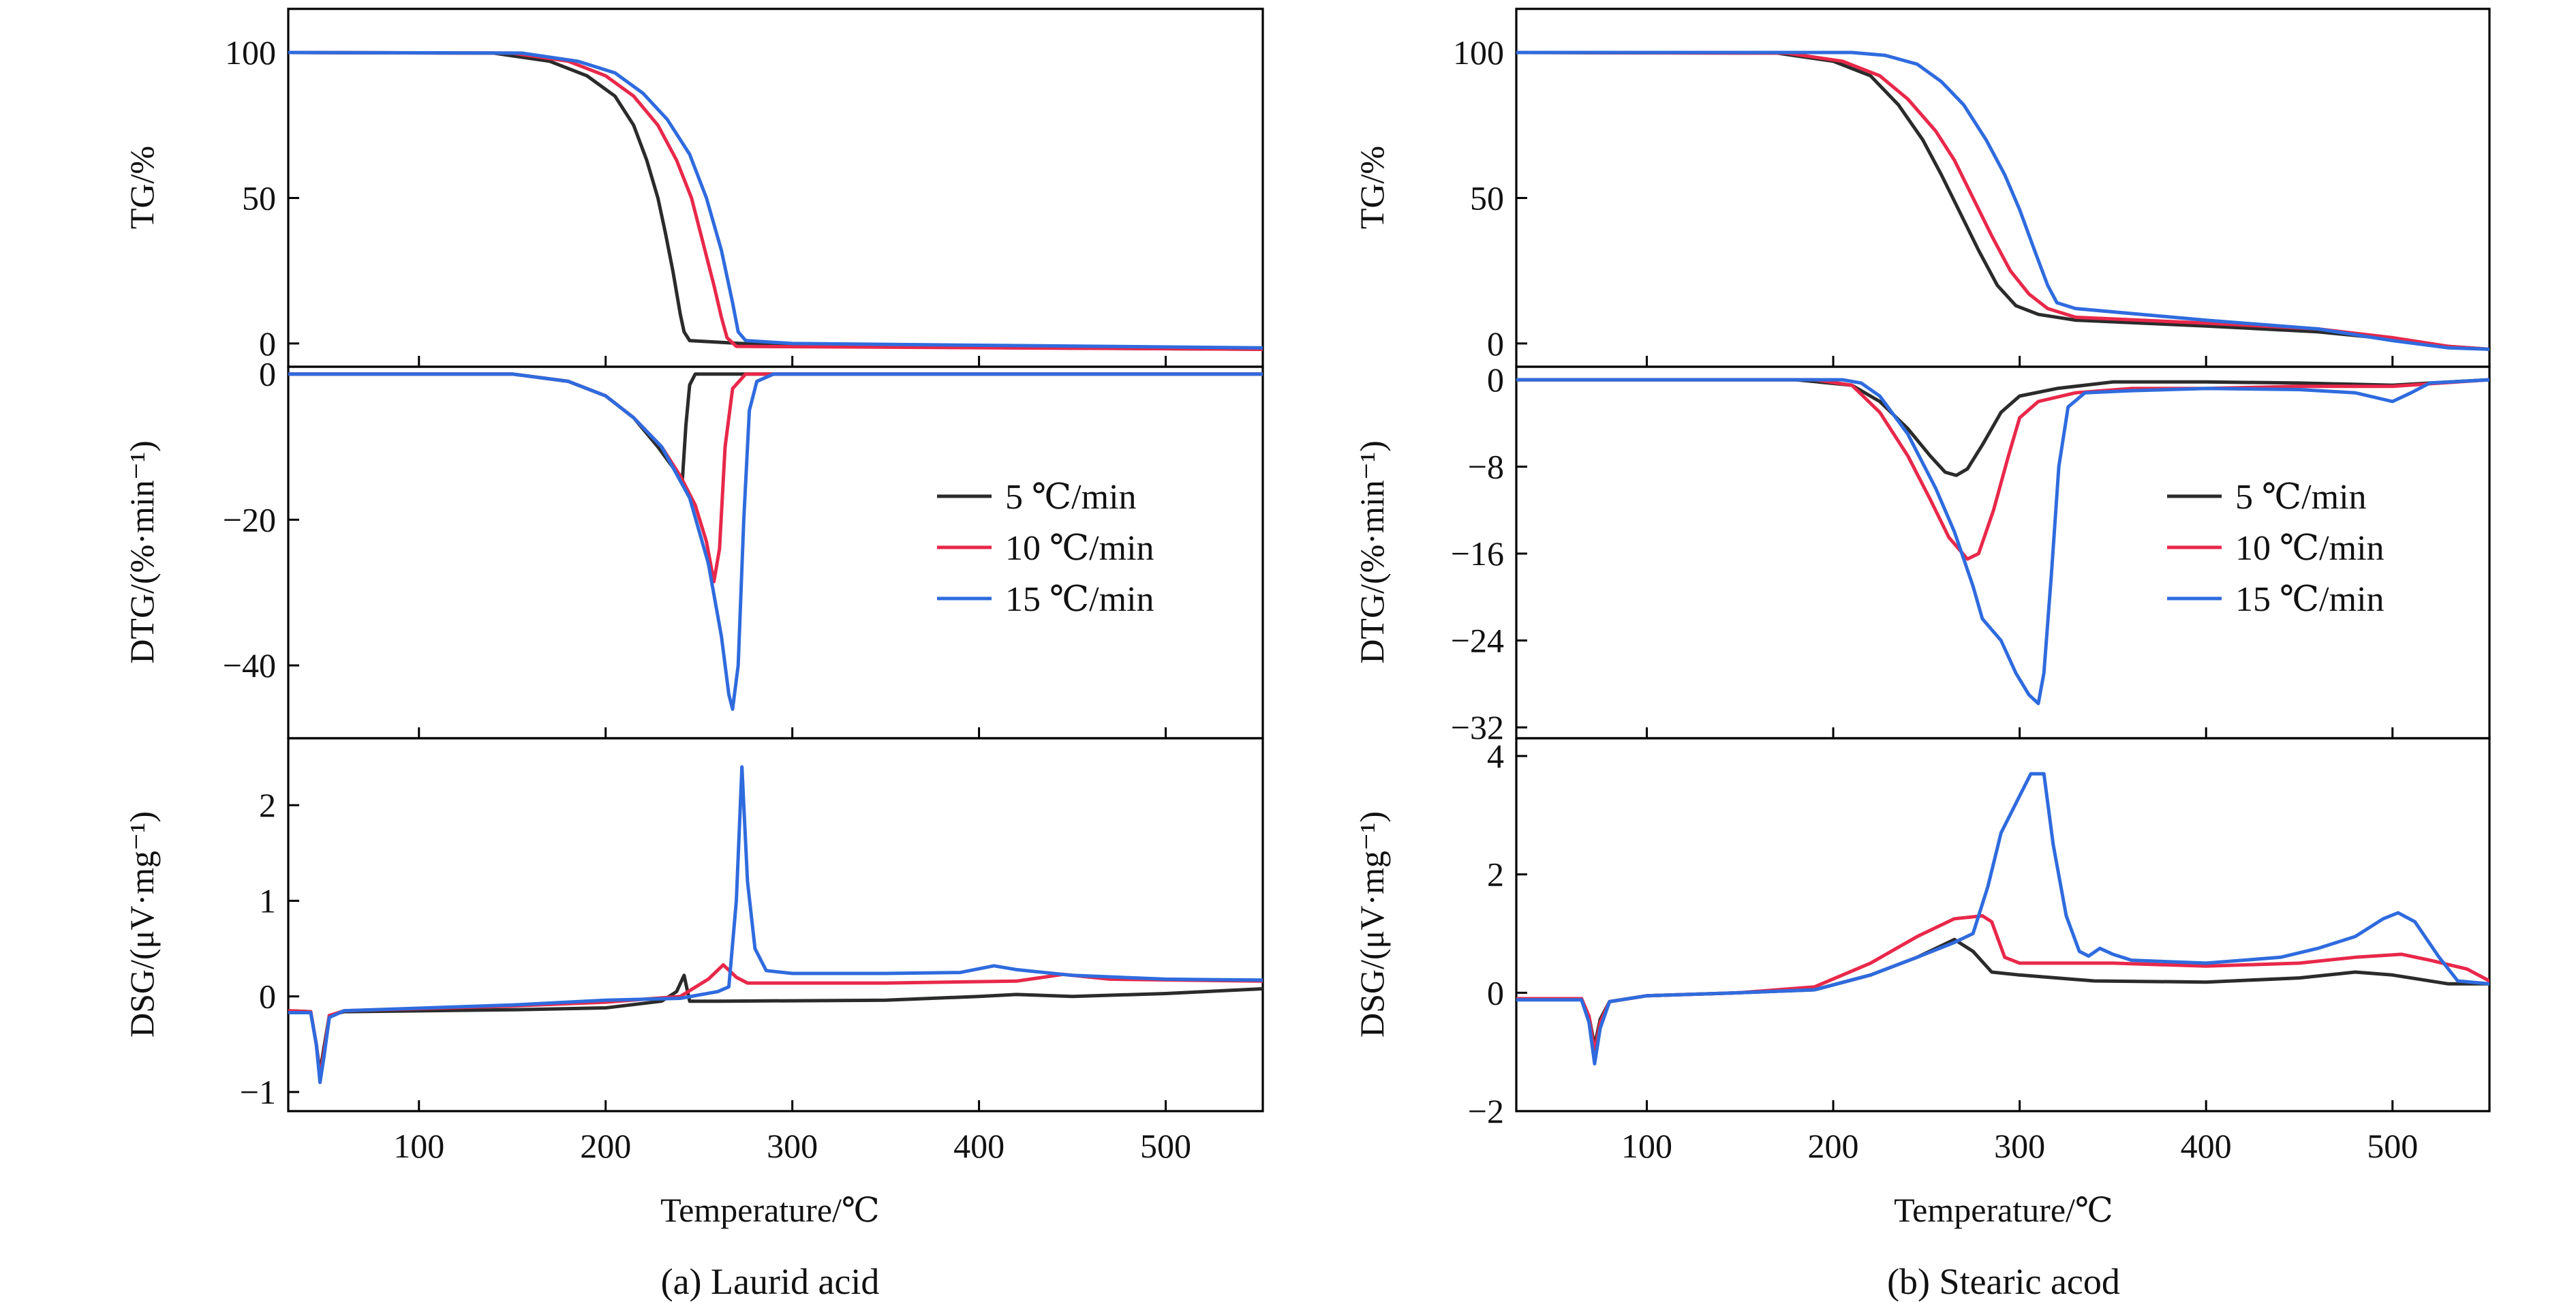 This screenshot has height=1302, width=2576. I want to click on panel-b-dtg-marks: 0 −8 −16 −24 −32, so click(1970, 553).